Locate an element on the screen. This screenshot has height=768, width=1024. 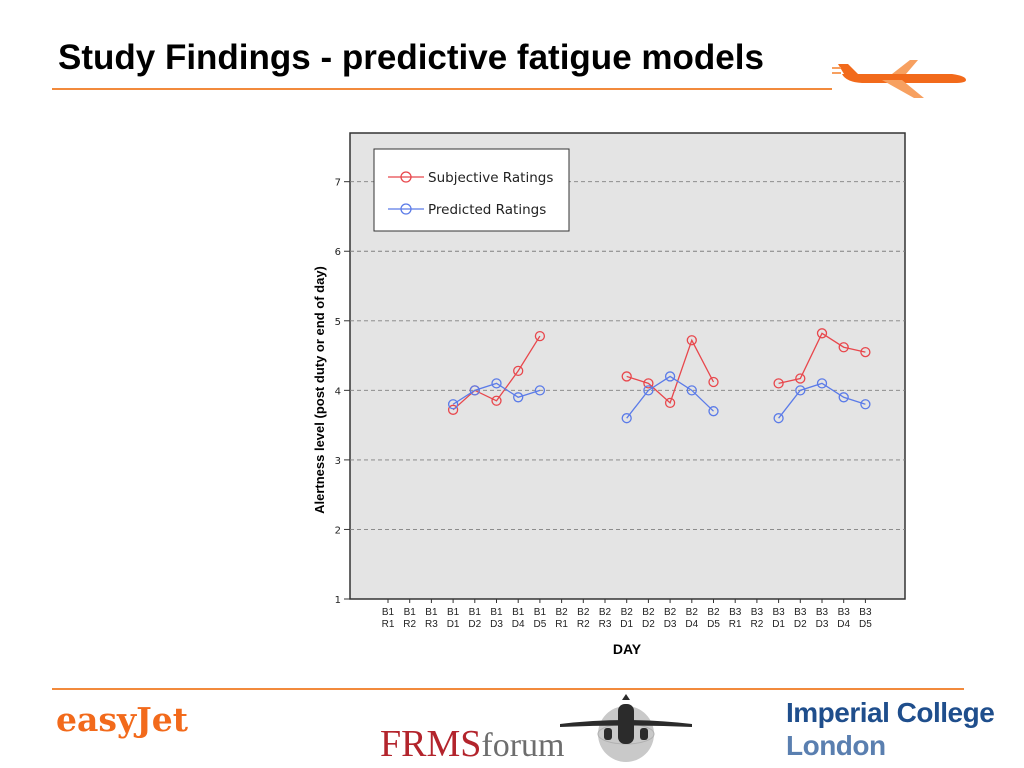
y-tick-label-1: 1 is located at coordinates (338, 600).